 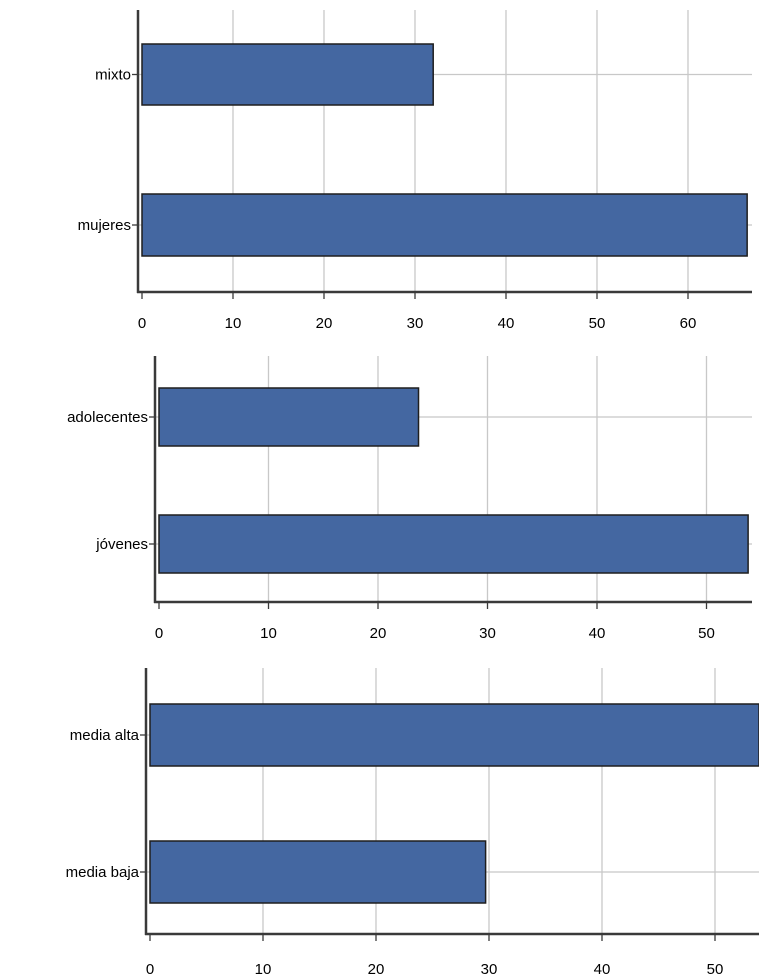 I want to click on x-tick-label: 60, so click(x=688, y=323).